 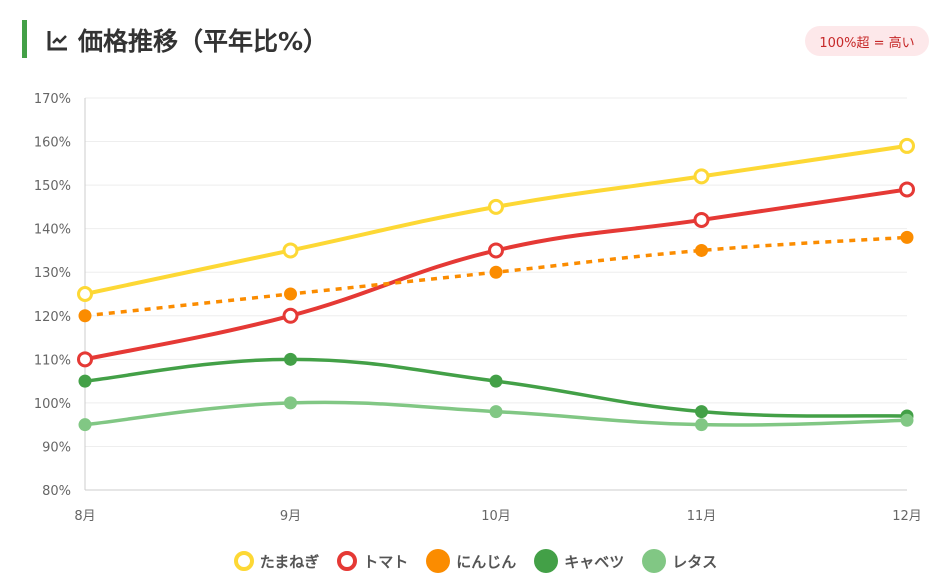 I want to click on legend-item: トマト, so click(x=372, y=561).